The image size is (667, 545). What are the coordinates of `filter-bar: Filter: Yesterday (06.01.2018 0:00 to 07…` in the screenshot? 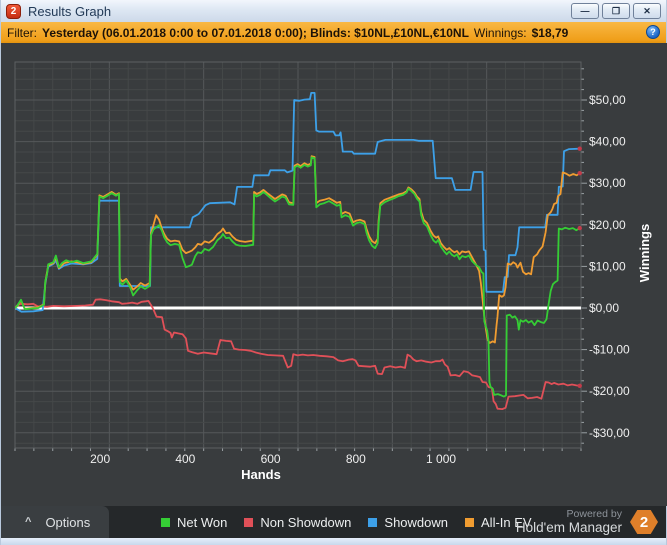 It's located at (333, 32).